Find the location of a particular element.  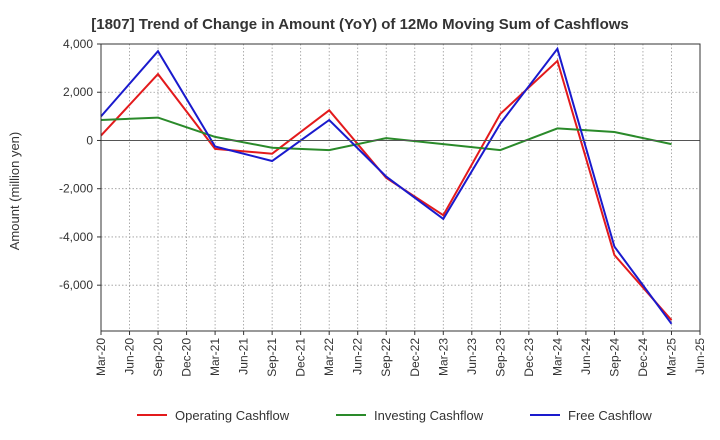

investing-cashflow-line is located at coordinates (386, 134).